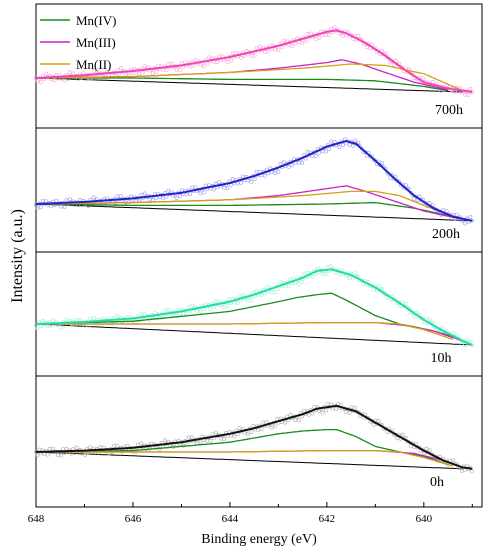  What do you see at coordinates (230, 519) in the screenshot?
I see `x-tick-label: 644` at bounding box center [230, 519].